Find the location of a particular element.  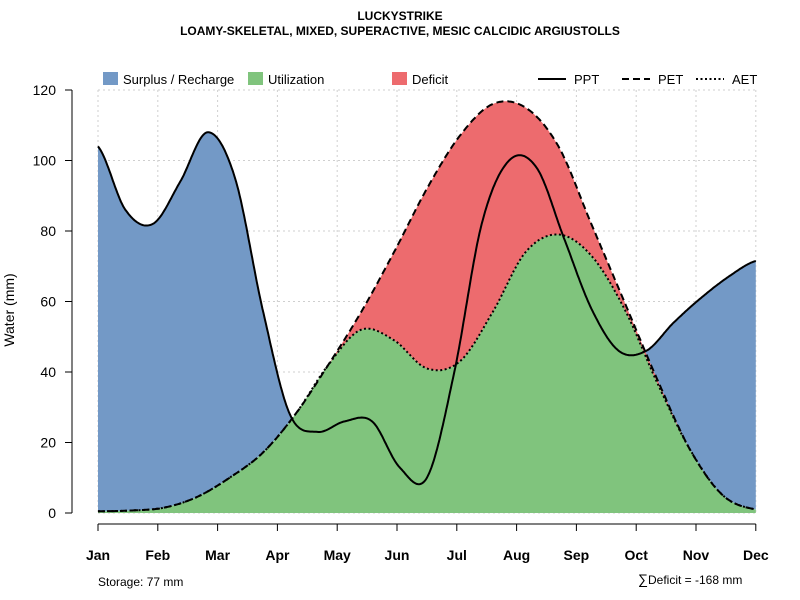

x-tick-label-mar: Mar is located at coordinates (217, 555).